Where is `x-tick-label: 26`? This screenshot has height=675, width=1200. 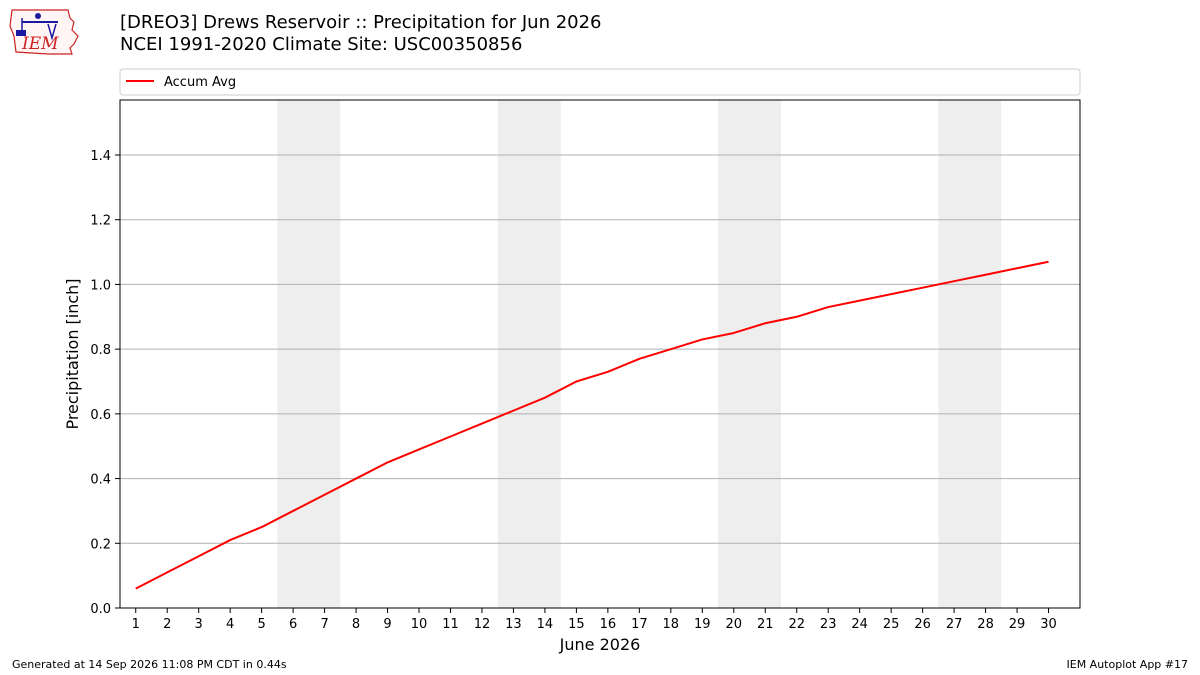
x-tick-label: 26 is located at coordinates (922, 624).